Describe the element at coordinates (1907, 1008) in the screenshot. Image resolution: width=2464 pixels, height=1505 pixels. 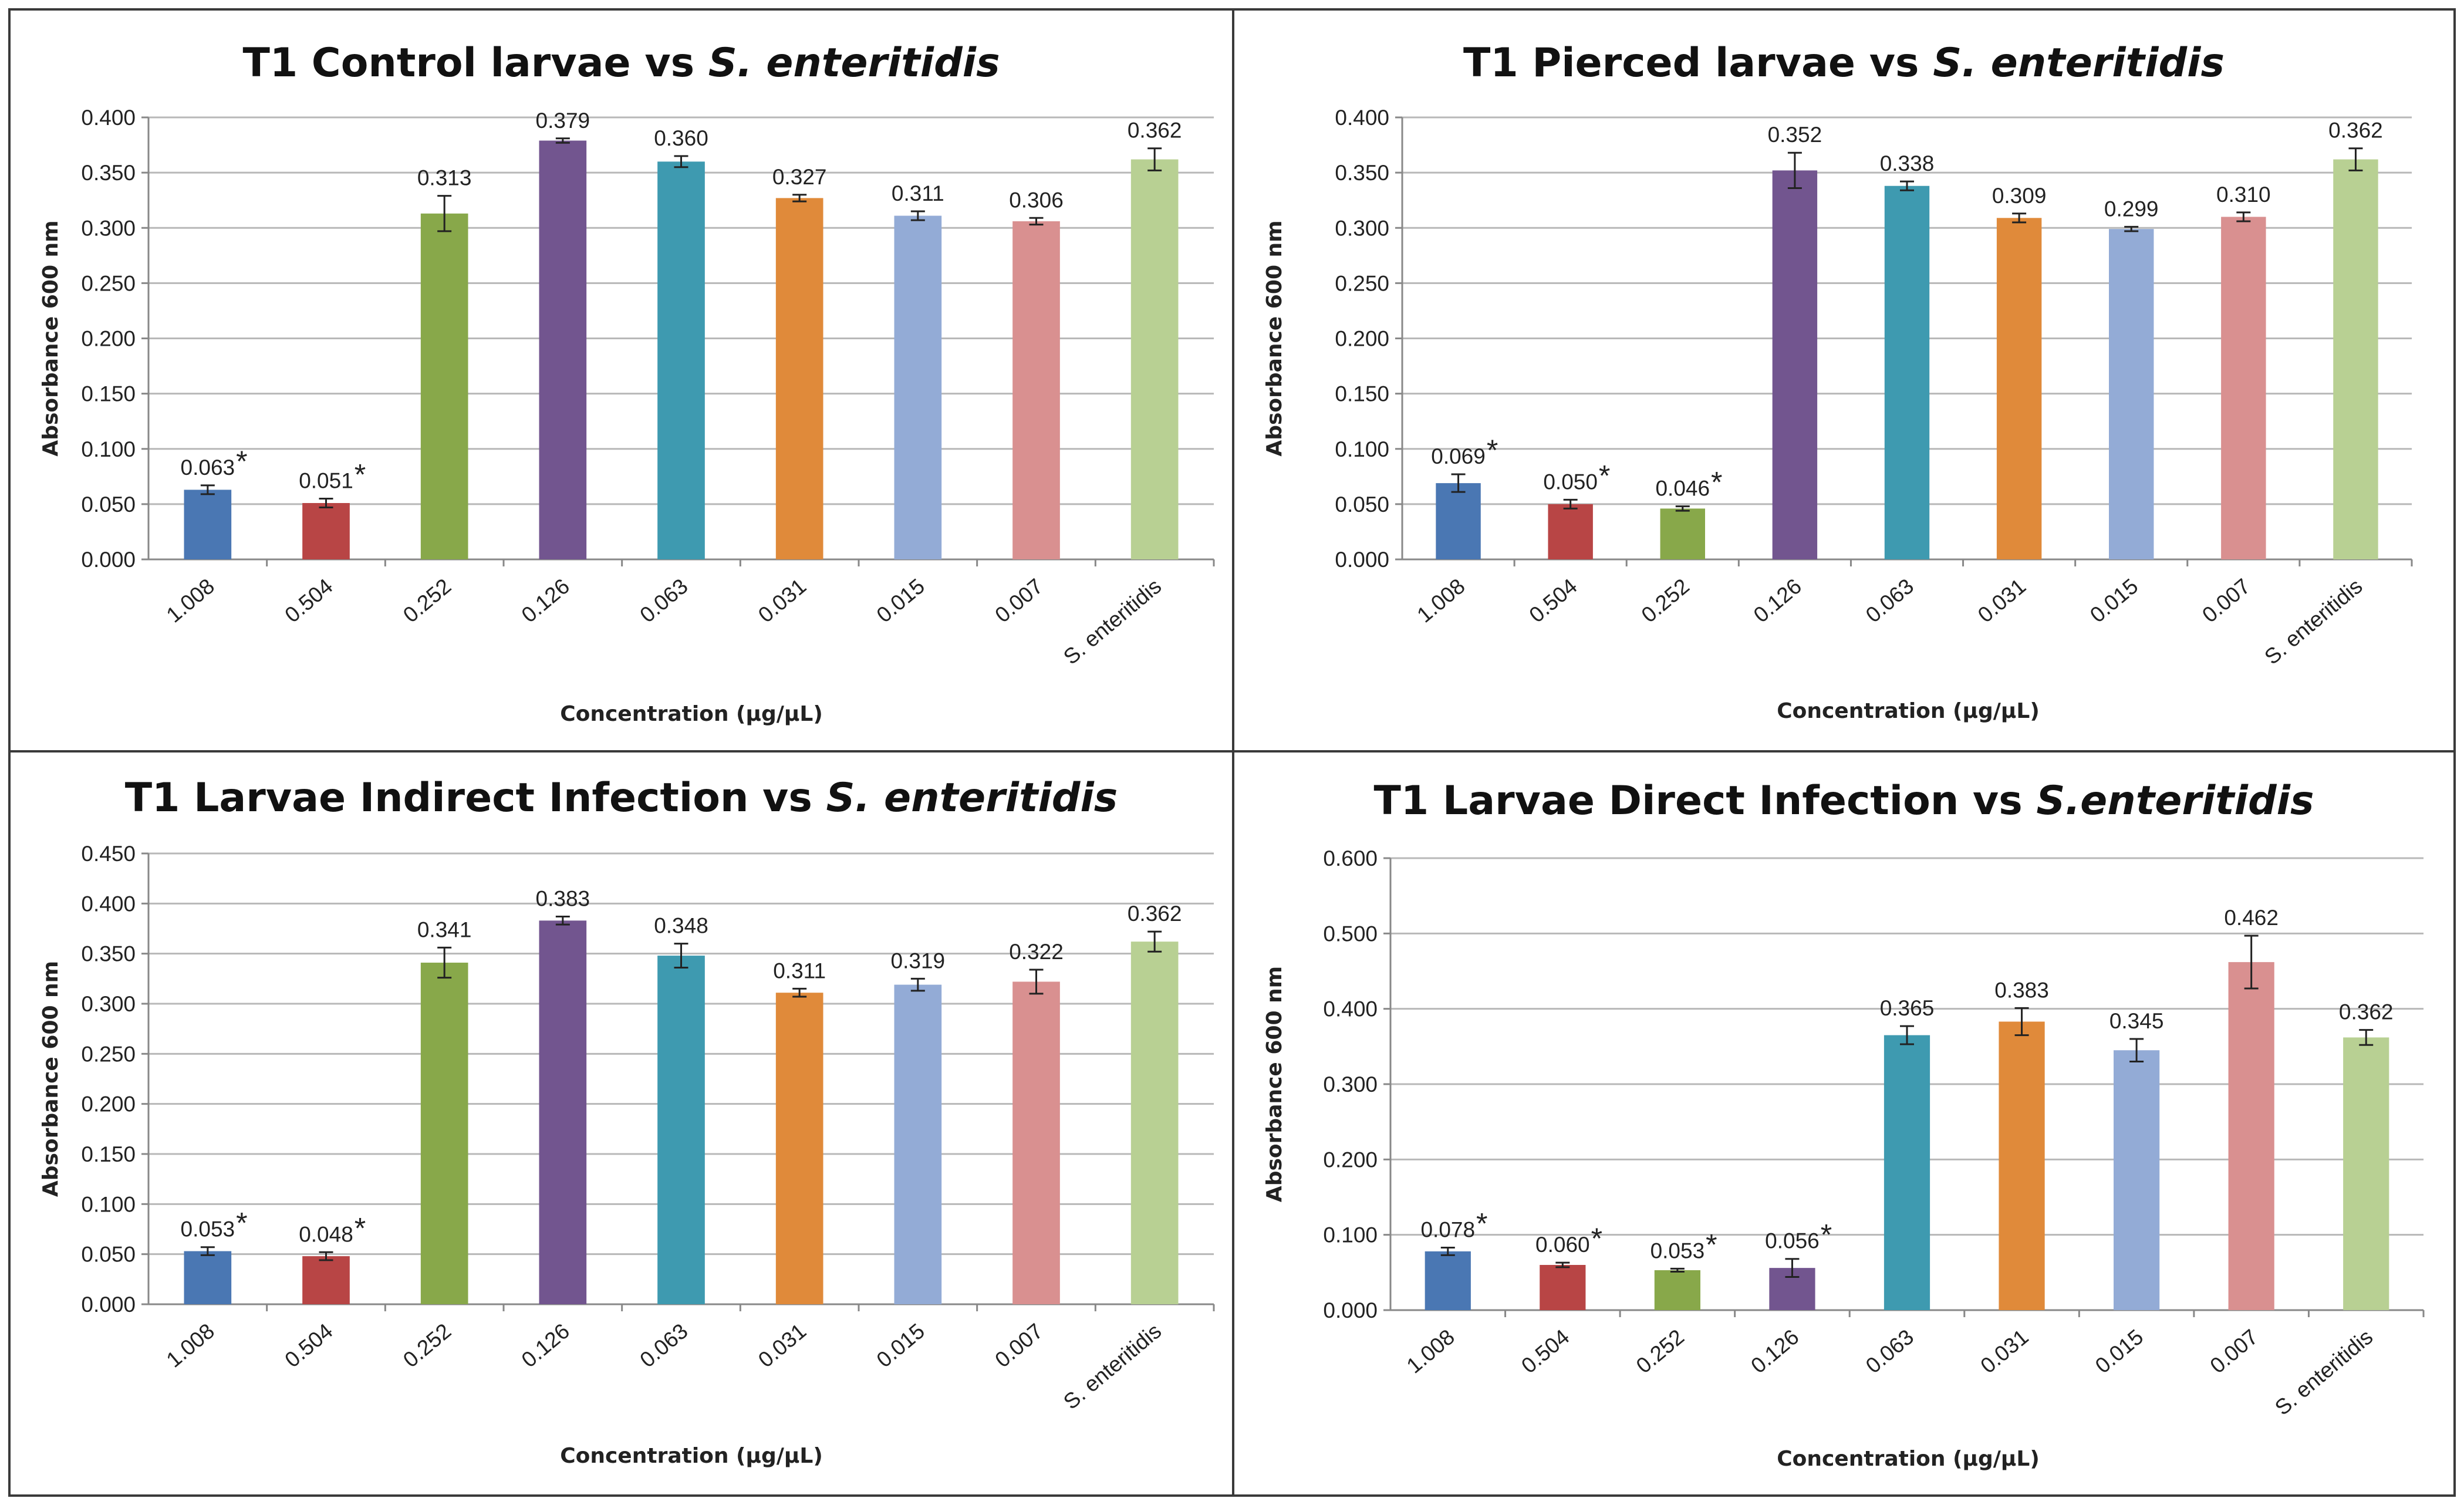
I see `data-label: 0.365` at that location.